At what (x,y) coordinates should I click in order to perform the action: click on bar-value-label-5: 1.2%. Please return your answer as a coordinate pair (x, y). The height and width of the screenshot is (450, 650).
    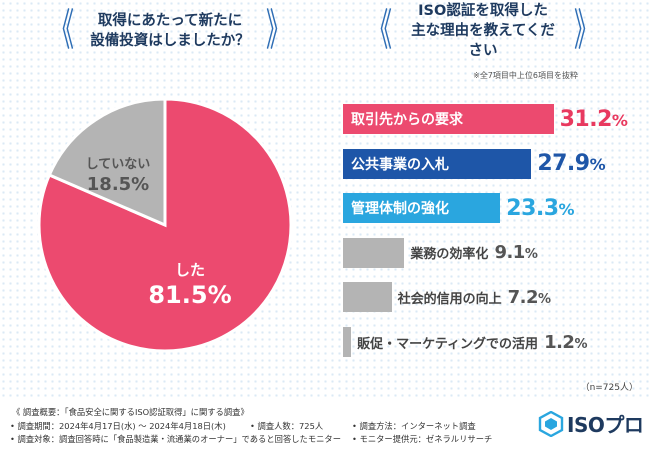
    Looking at the image, I should click on (565, 342).